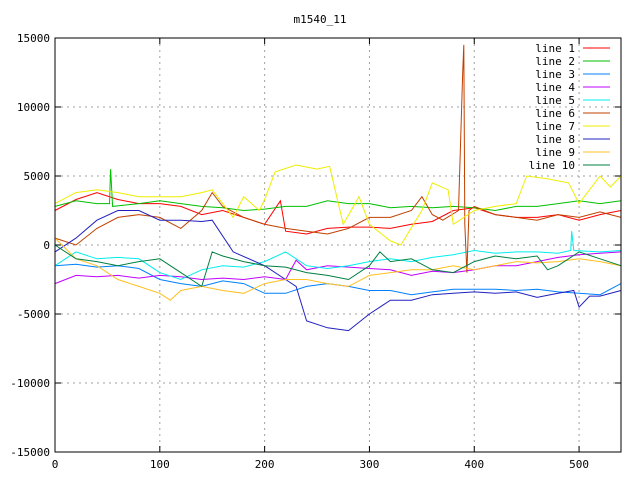  What do you see at coordinates (555, 126) in the screenshot?
I see `legend-label-7: line 7` at bounding box center [555, 126].